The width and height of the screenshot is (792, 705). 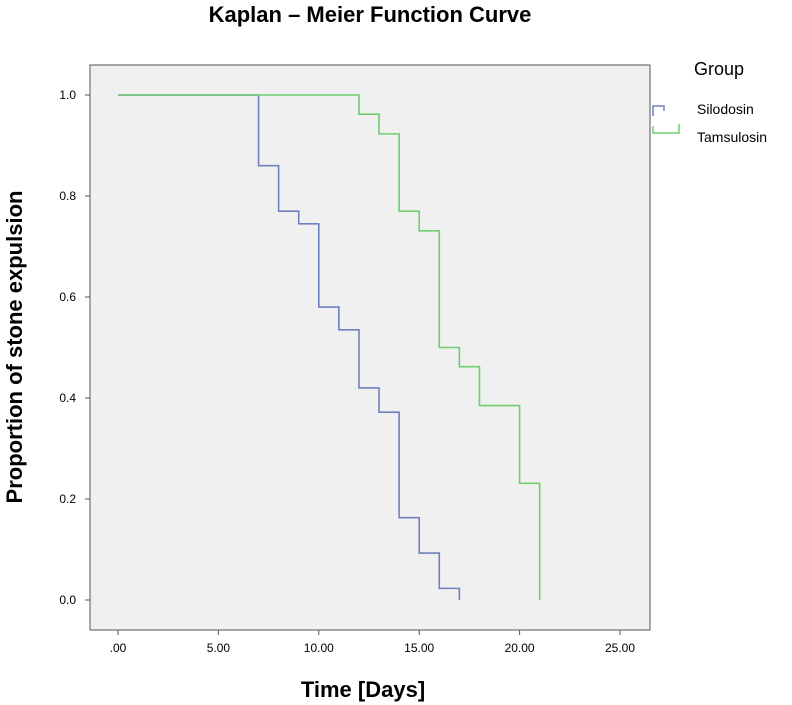 What do you see at coordinates (67, 600) in the screenshot?
I see `y-tick-label: 0.0` at bounding box center [67, 600].